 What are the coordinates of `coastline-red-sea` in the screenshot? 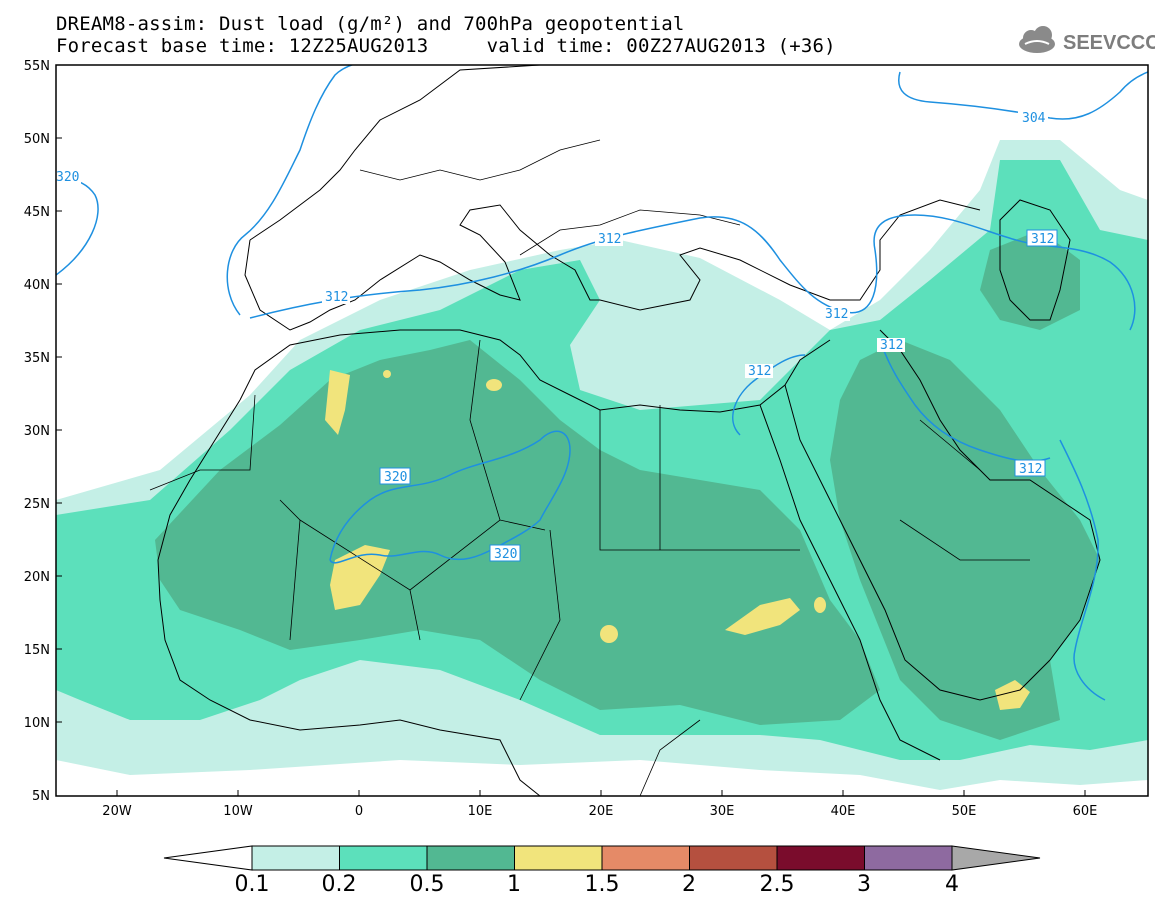 It's located at (930, 545).